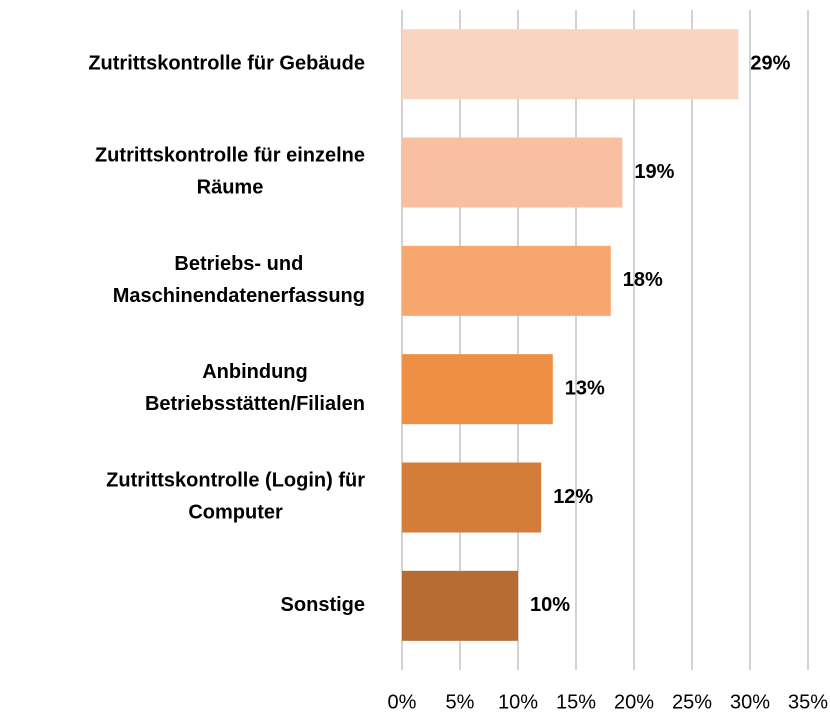 This screenshot has width=830, height=714. I want to click on category-label: Betriebs- und Maschinendatenerfassung, so click(239, 280).